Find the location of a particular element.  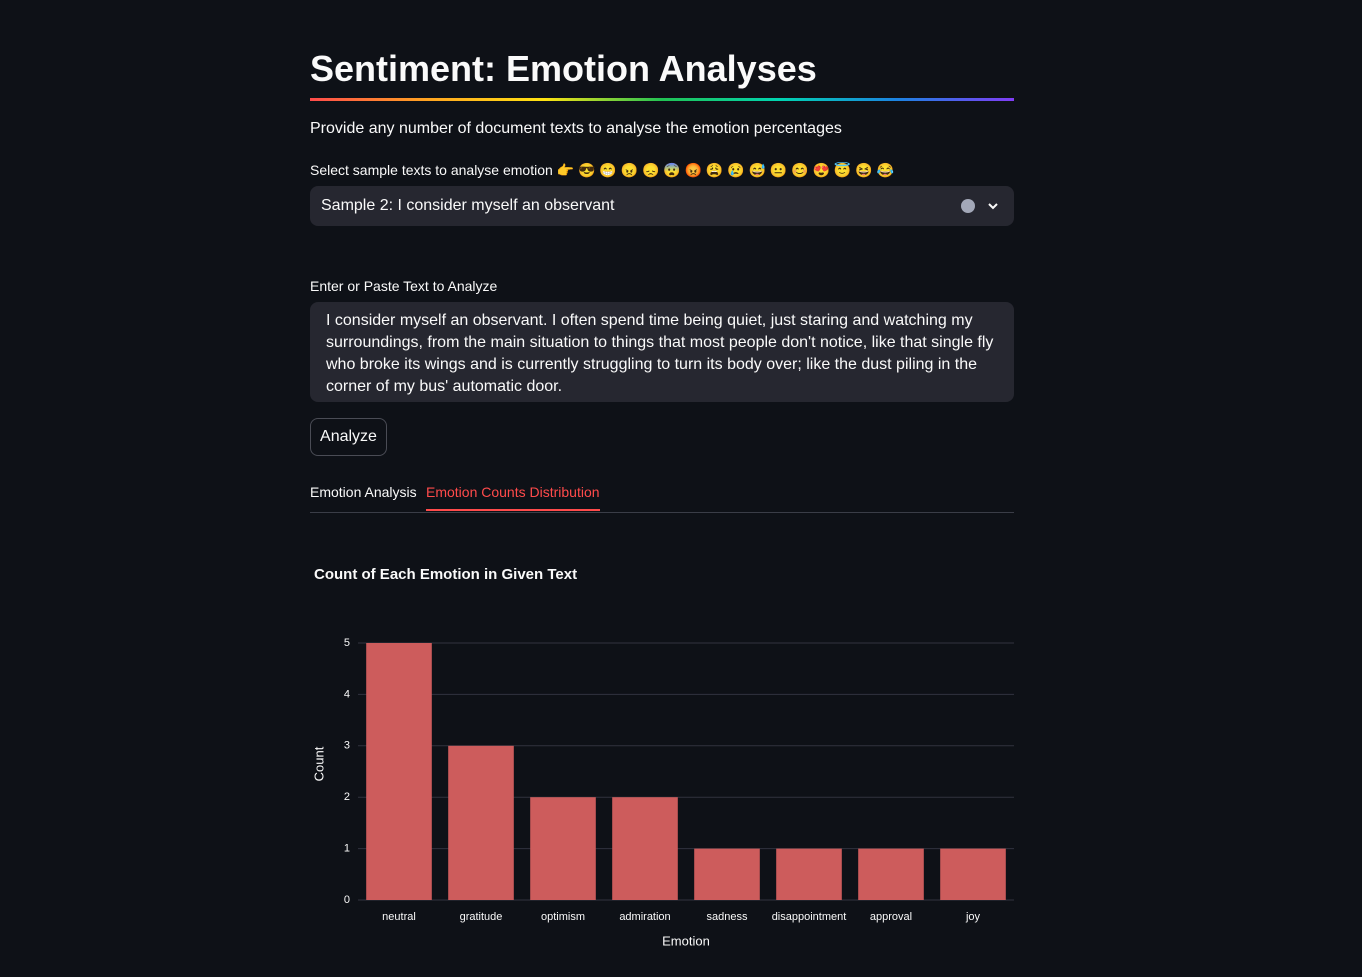

select-box: Sample 2: I consider myself an observant is located at coordinates (662, 206).